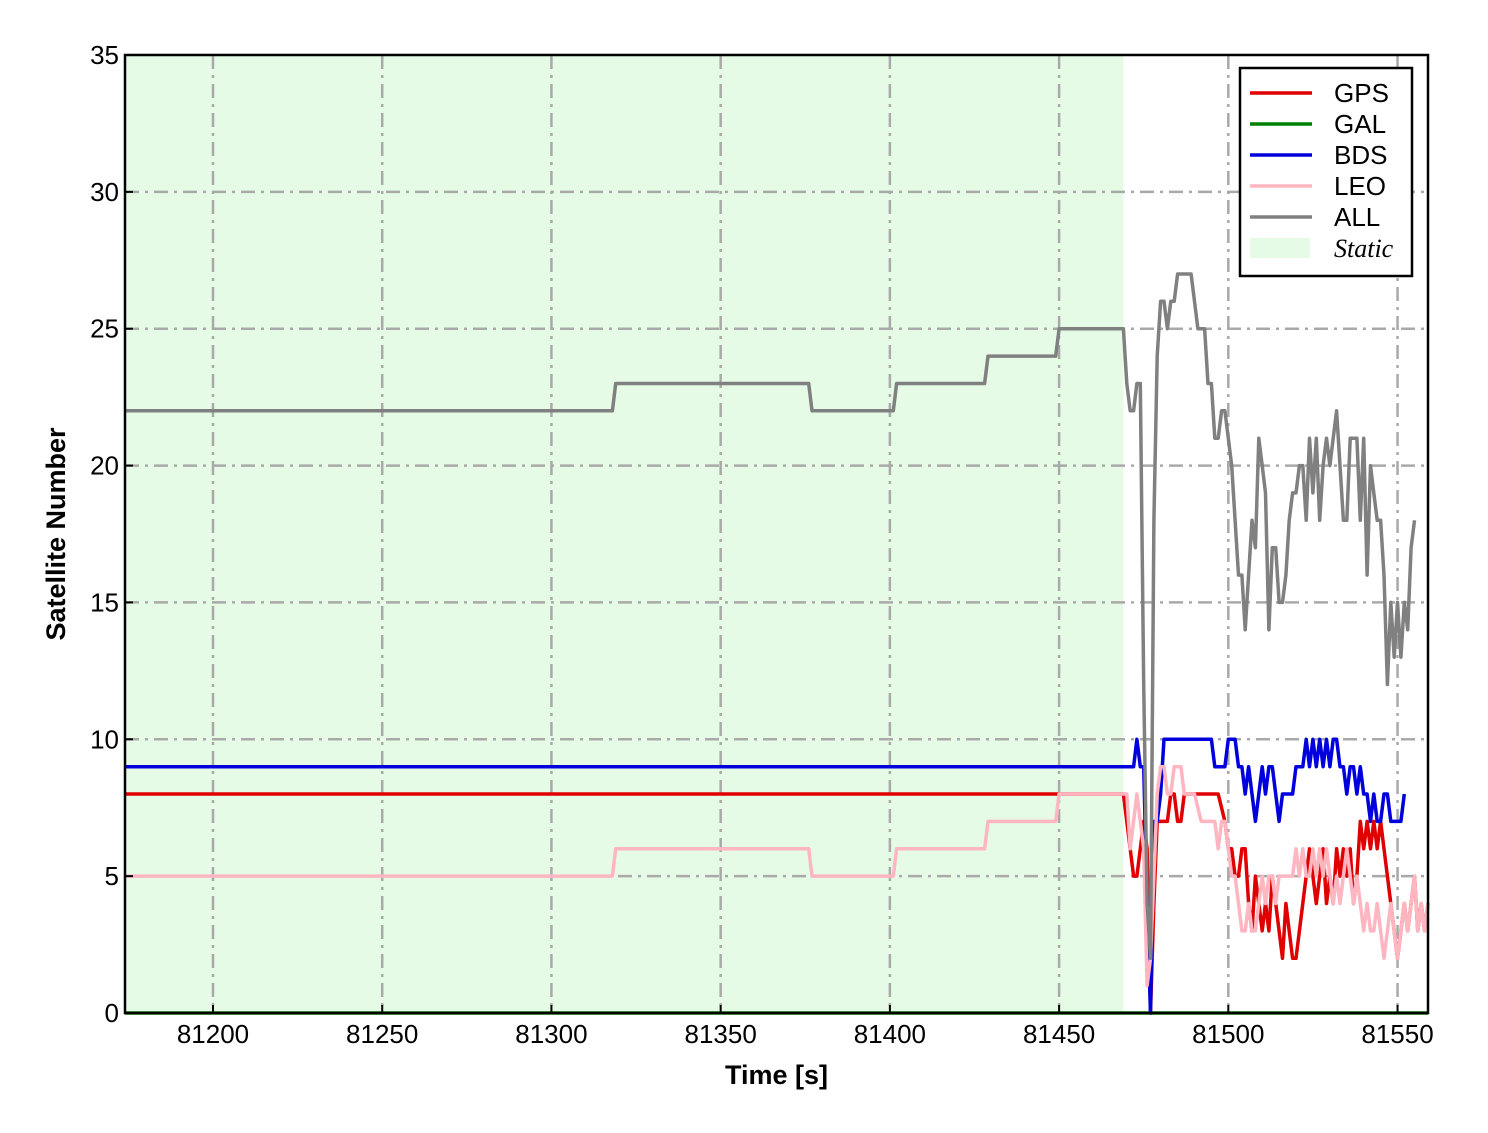 Image resolution: width=1488 pixels, height=1133 pixels. I want to click on x-tick-label: 81250, so click(382, 1034).